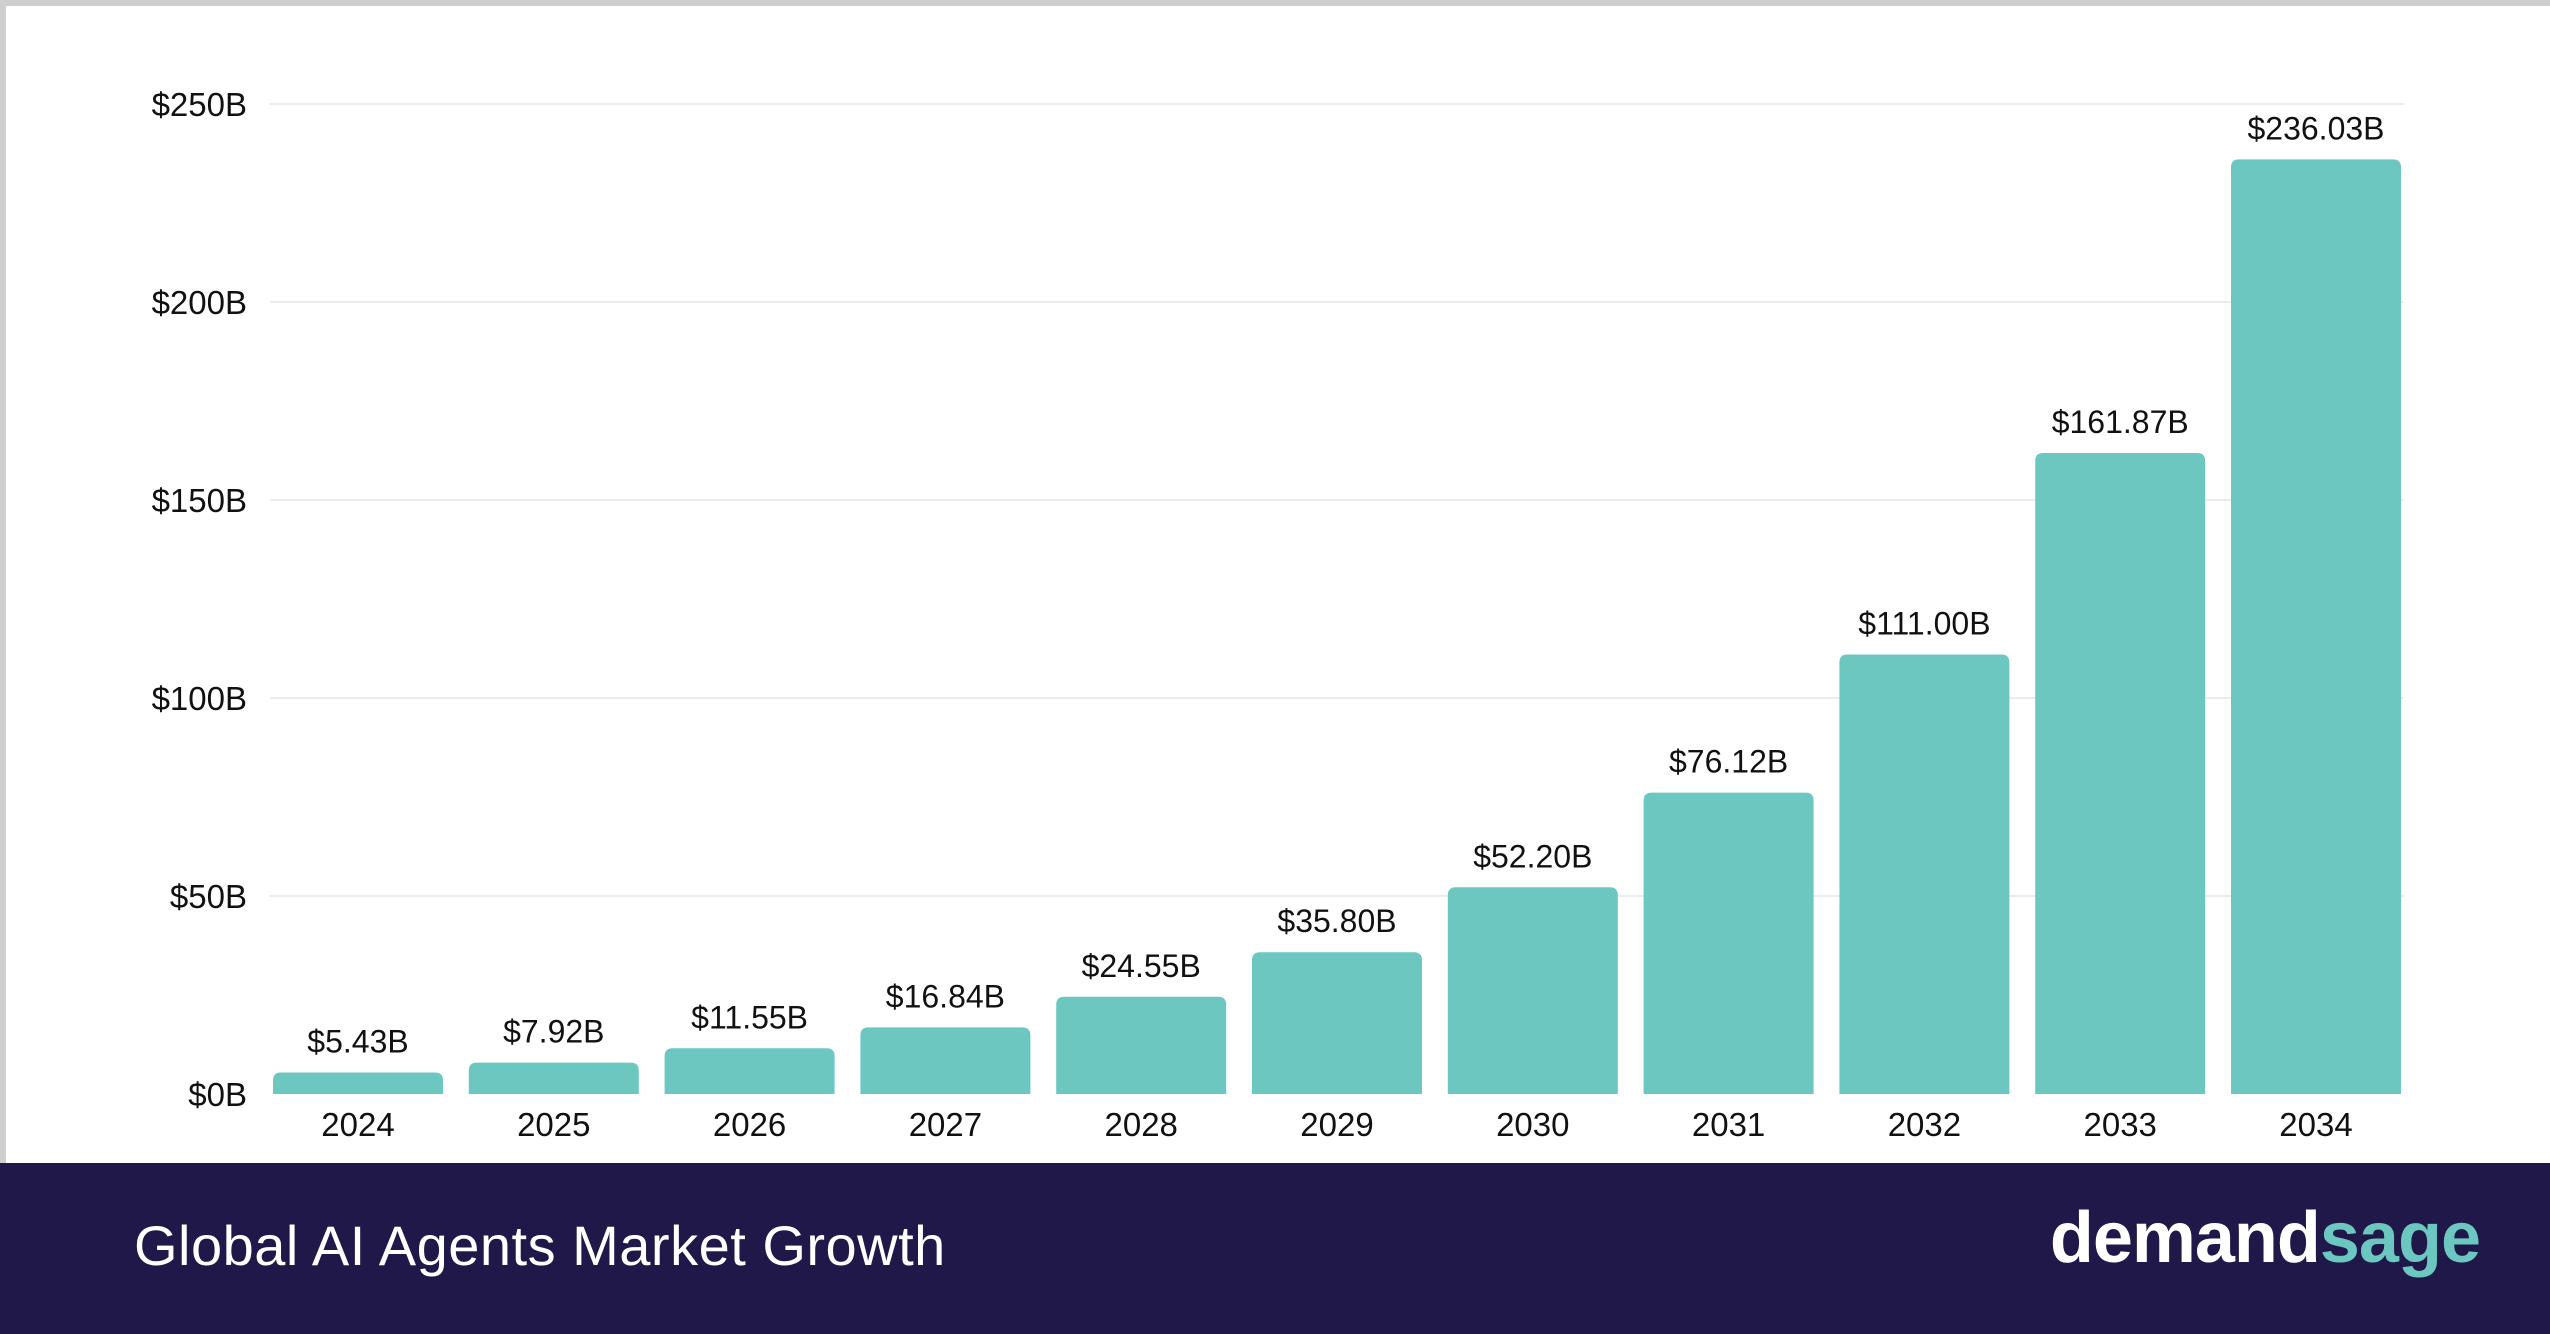  Describe the element at coordinates (1141, 966) in the screenshot. I see `data-label: $24.55B` at that location.